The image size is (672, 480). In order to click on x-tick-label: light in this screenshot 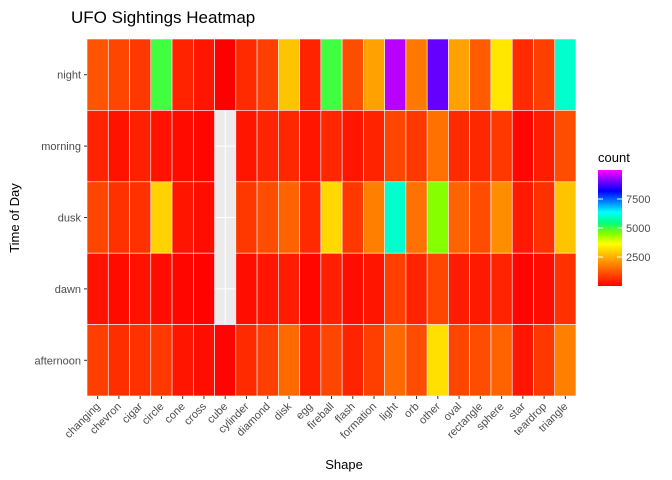, I will do `click(389, 412)`.